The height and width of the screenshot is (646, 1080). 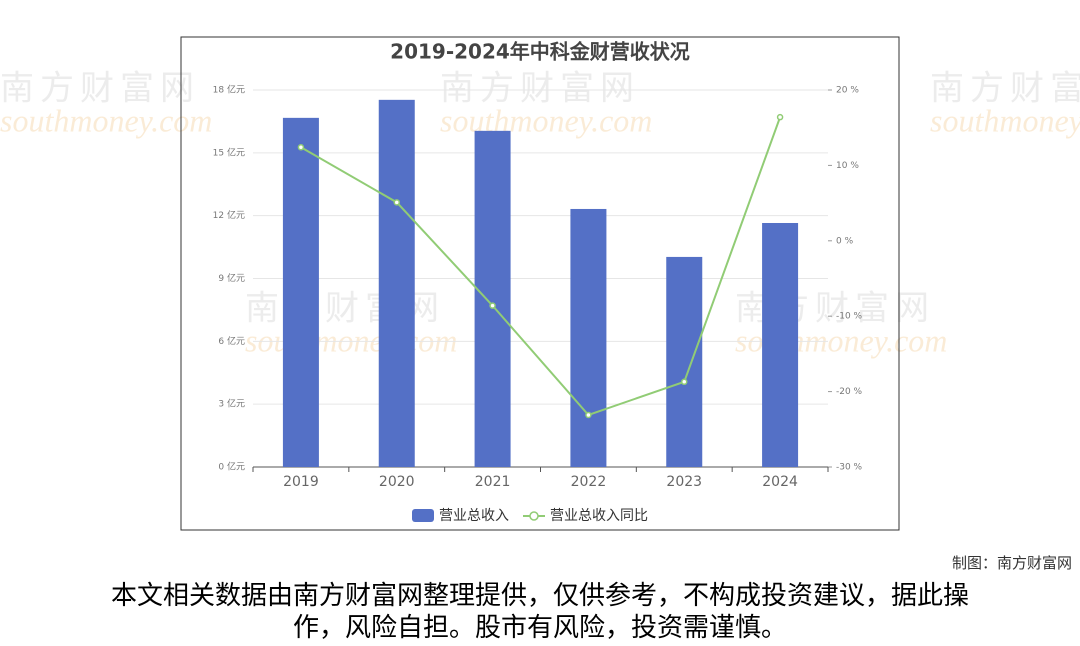 What do you see at coordinates (849, 317) in the screenshot?
I see `y2-tick-label: -10 %` at bounding box center [849, 317].